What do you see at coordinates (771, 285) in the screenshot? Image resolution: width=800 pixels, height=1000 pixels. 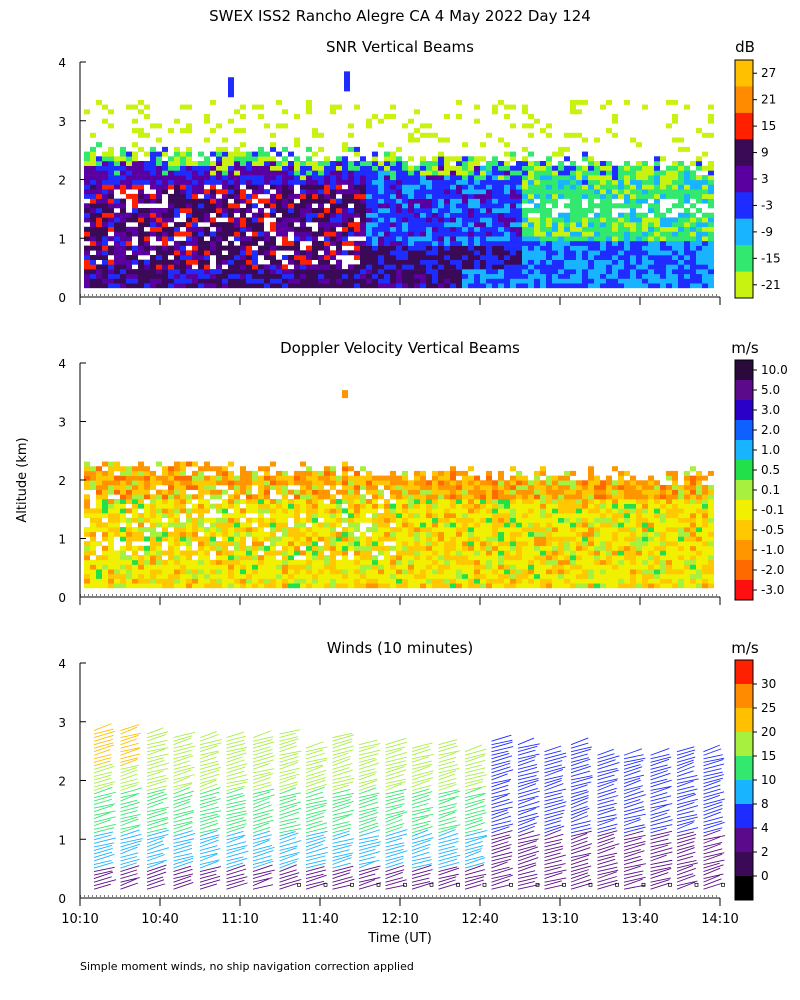 I see `colorbar-label: -21` at bounding box center [771, 285].